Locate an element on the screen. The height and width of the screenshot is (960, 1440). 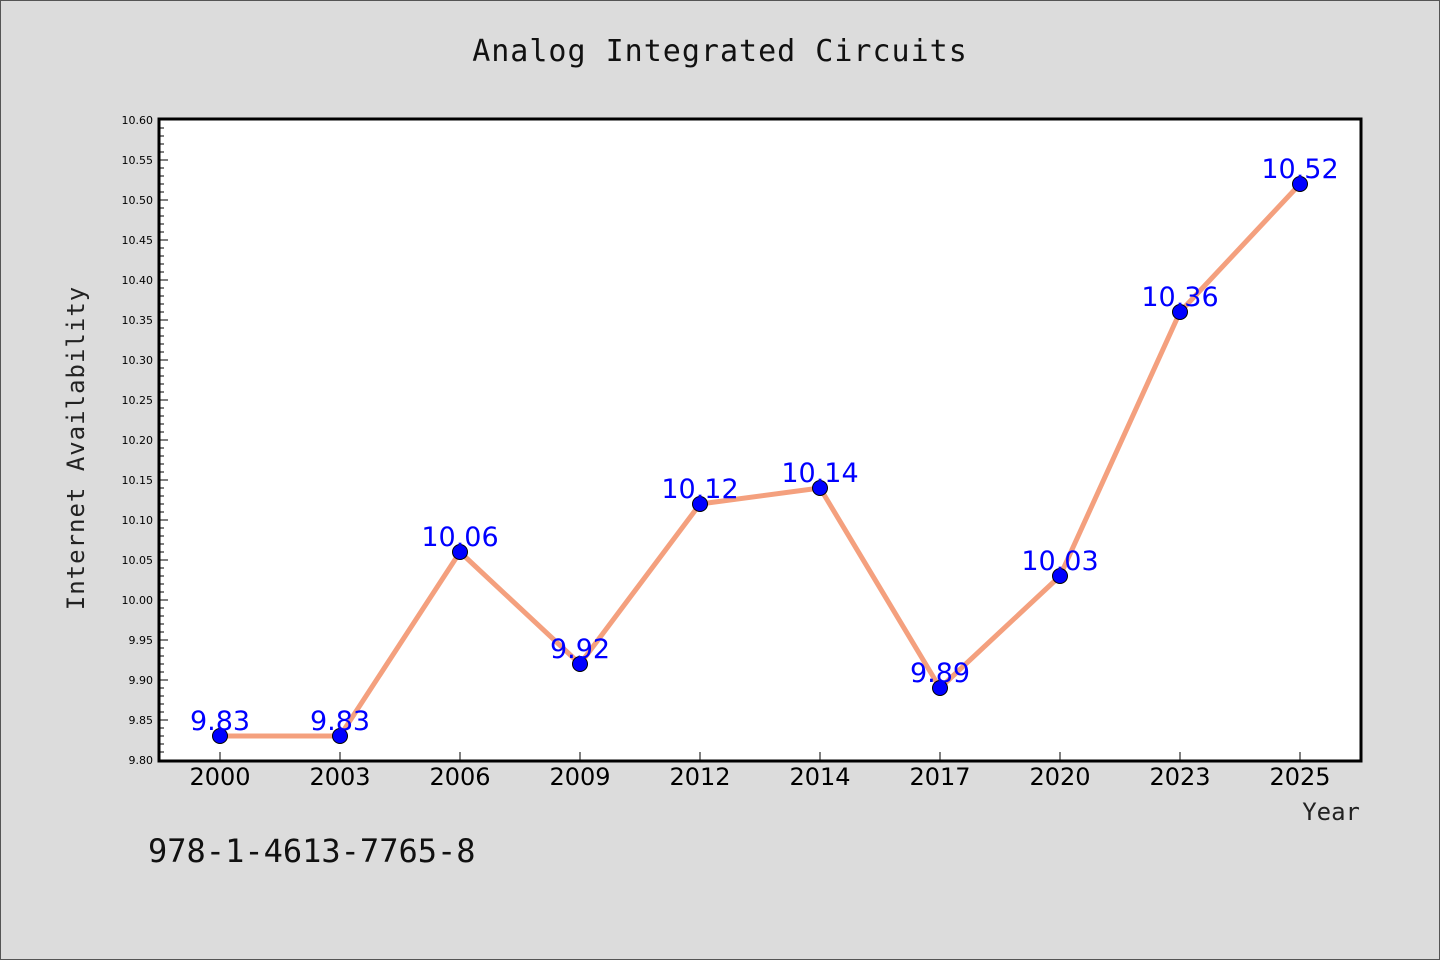
y-tick-label: 9.95 is located at coordinates (141, 640).